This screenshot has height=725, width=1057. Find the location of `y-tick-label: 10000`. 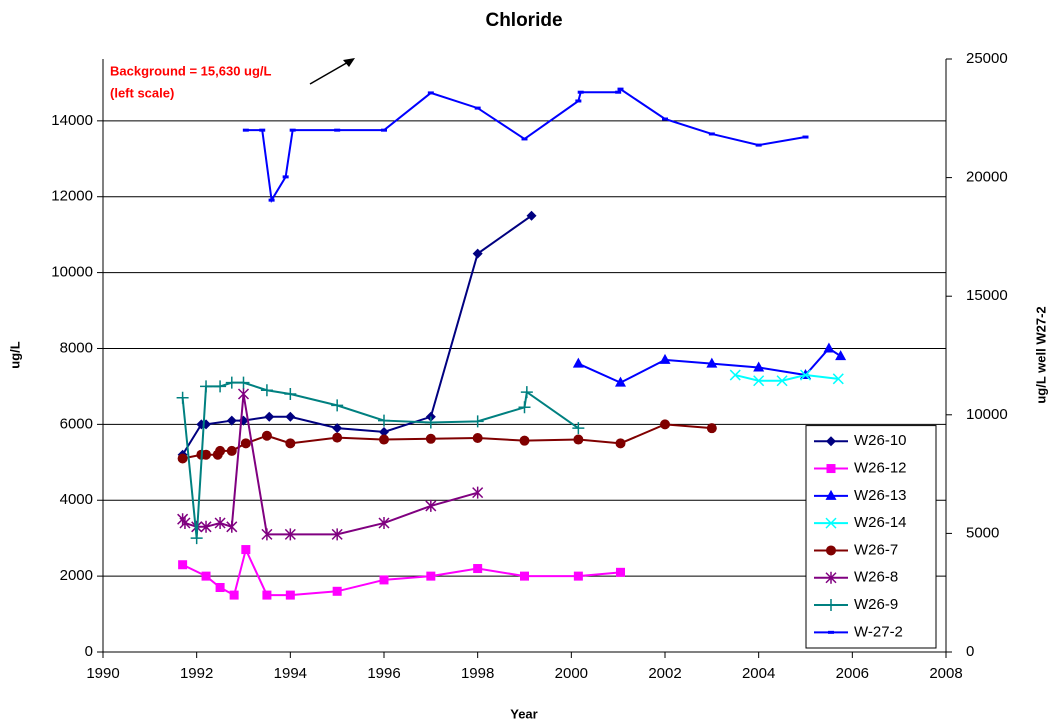

y-tick-label: 10000 is located at coordinates (72, 272).